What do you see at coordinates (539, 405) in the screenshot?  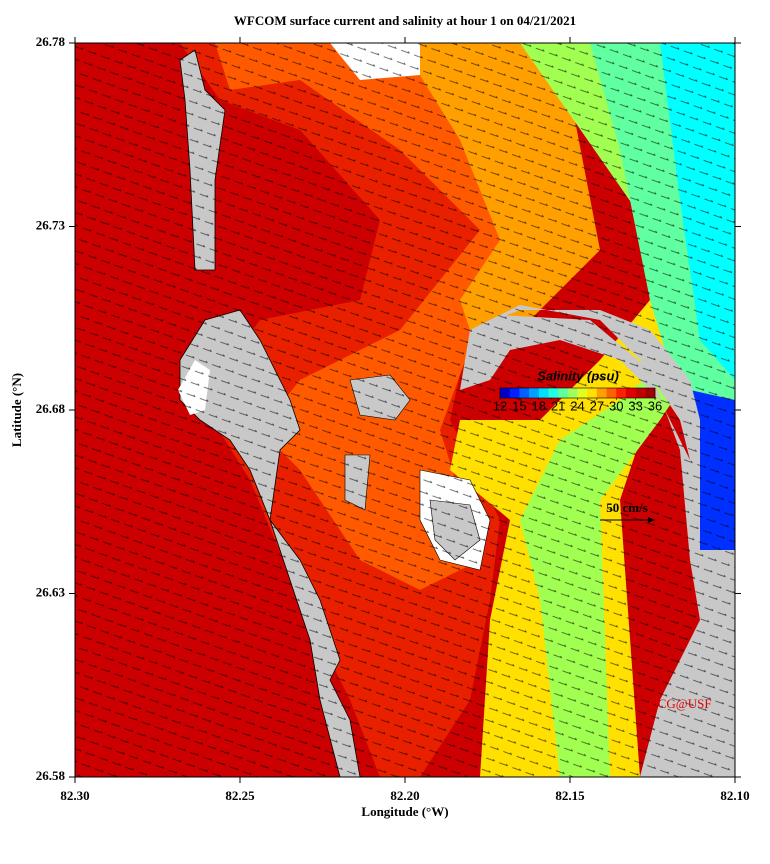 I see `colorbar-tick-label: 18` at bounding box center [539, 405].